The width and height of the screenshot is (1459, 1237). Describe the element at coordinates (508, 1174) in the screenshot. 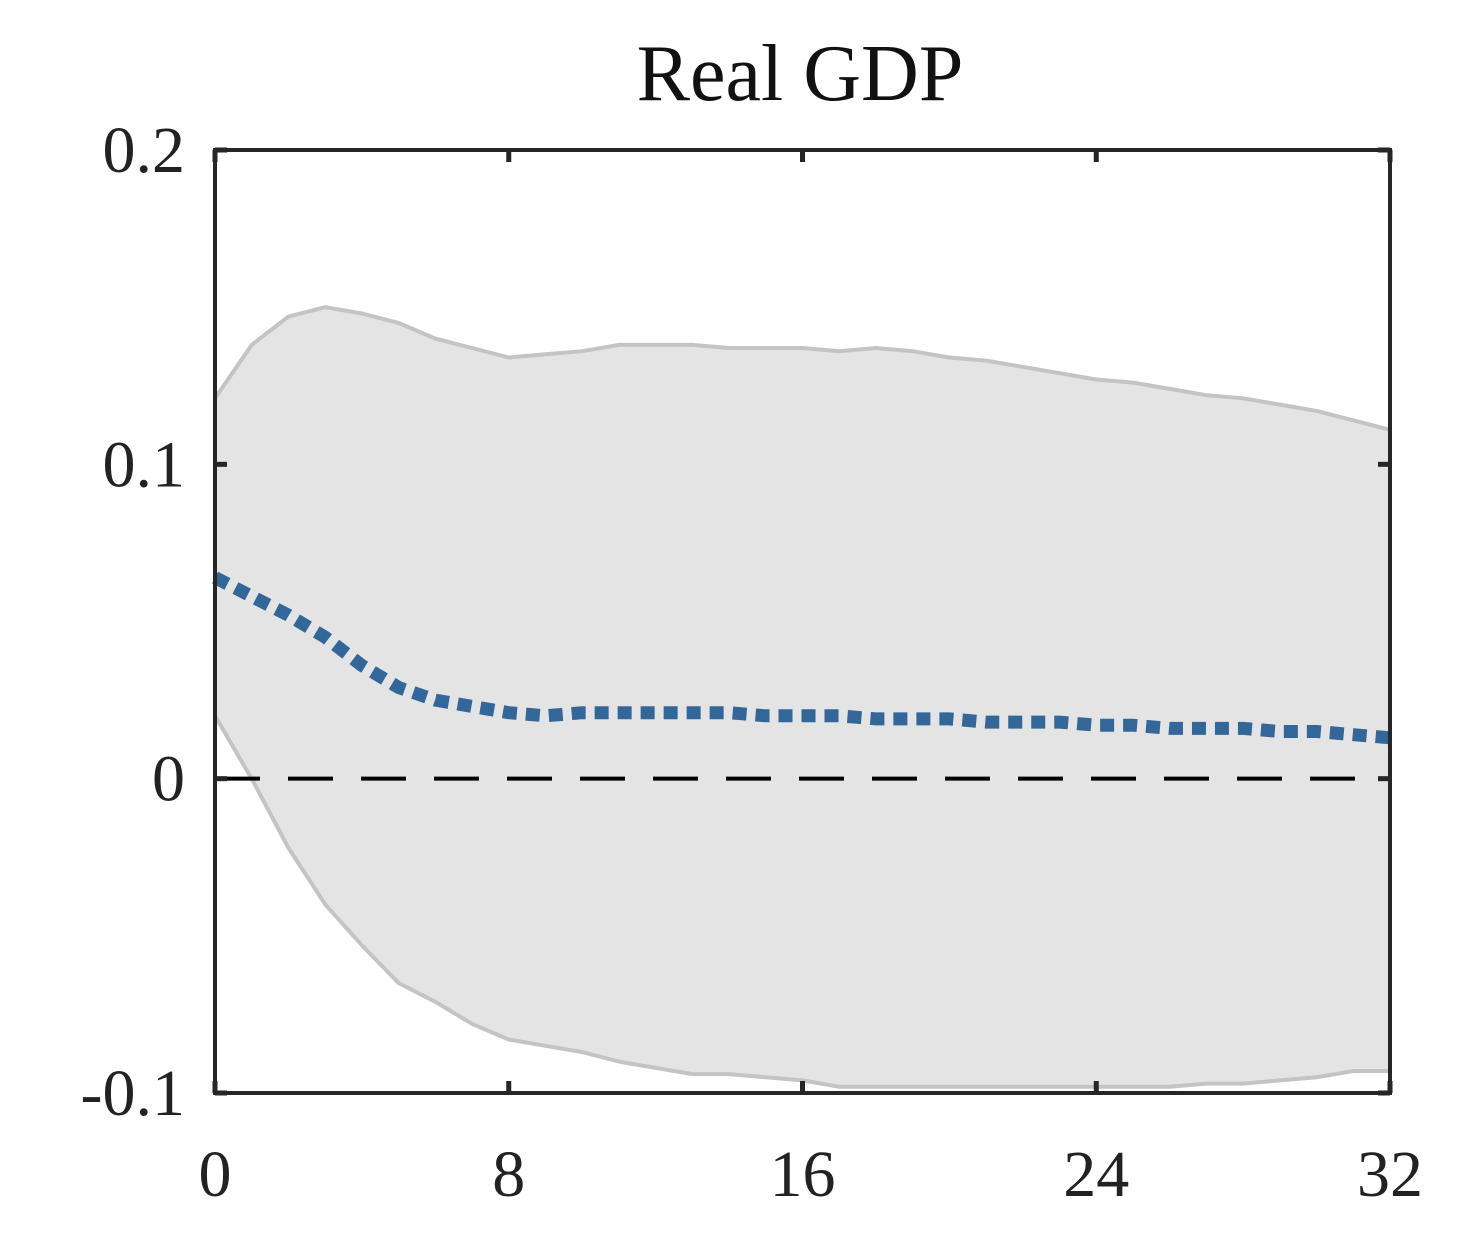

I see `x-tick-label: 8` at that location.